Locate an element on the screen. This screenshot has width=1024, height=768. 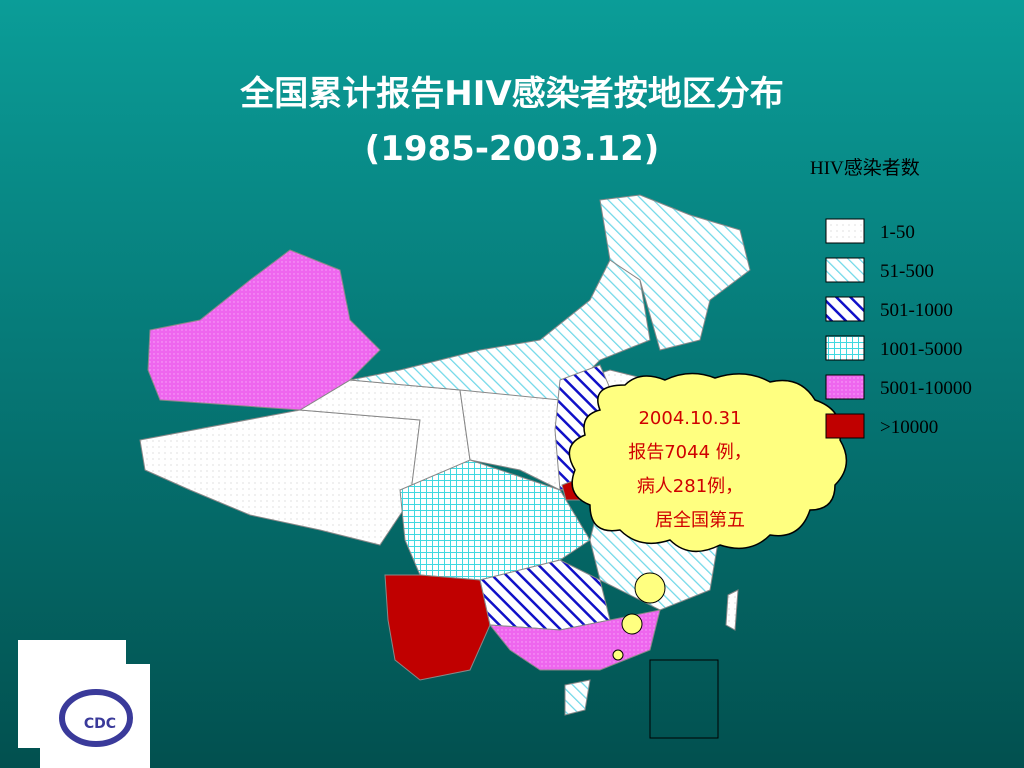
logo-text: CDC is located at coordinates (100, 724).